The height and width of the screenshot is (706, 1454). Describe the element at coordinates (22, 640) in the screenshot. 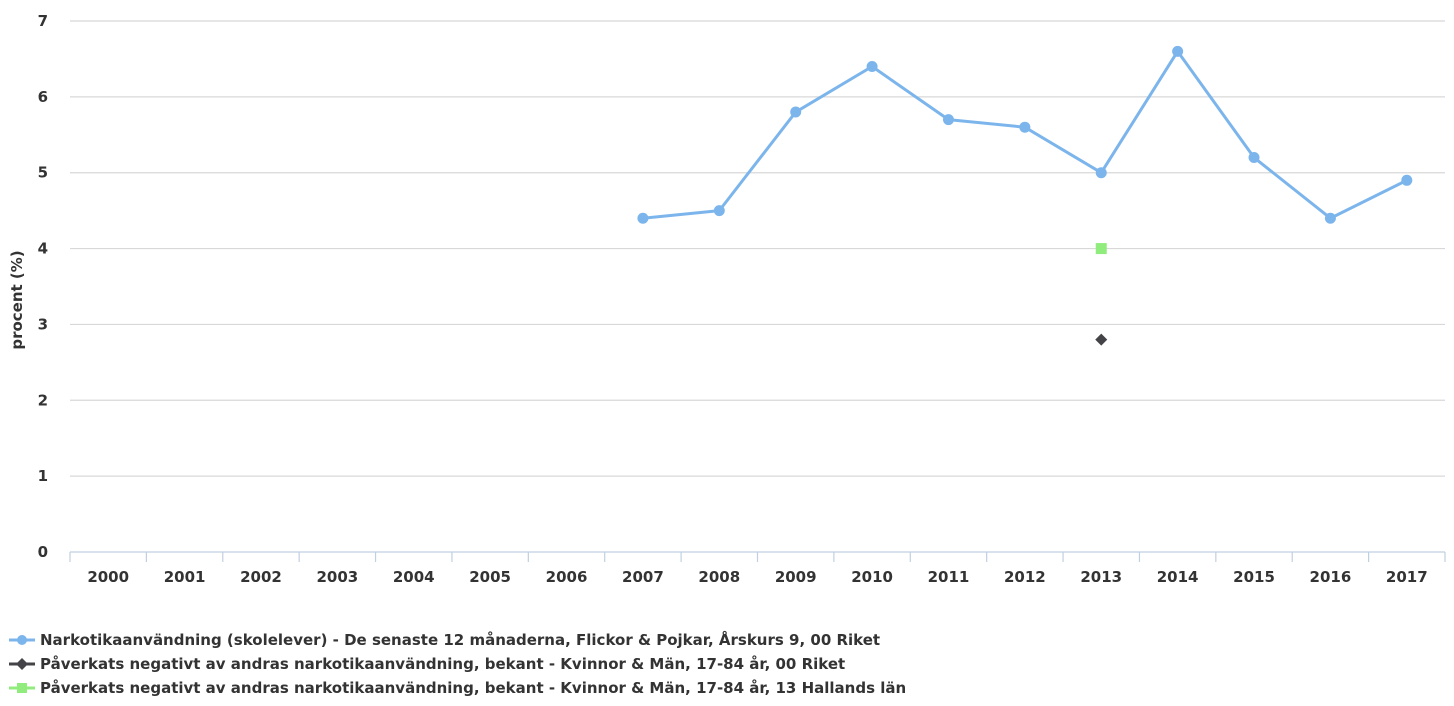

I see `legend-symbol-circle` at that location.